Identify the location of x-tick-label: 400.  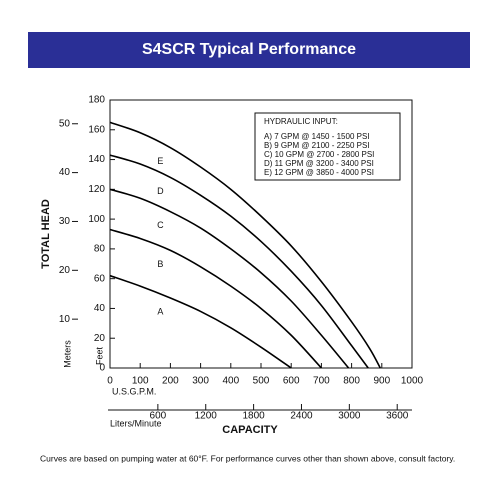
(230, 381).